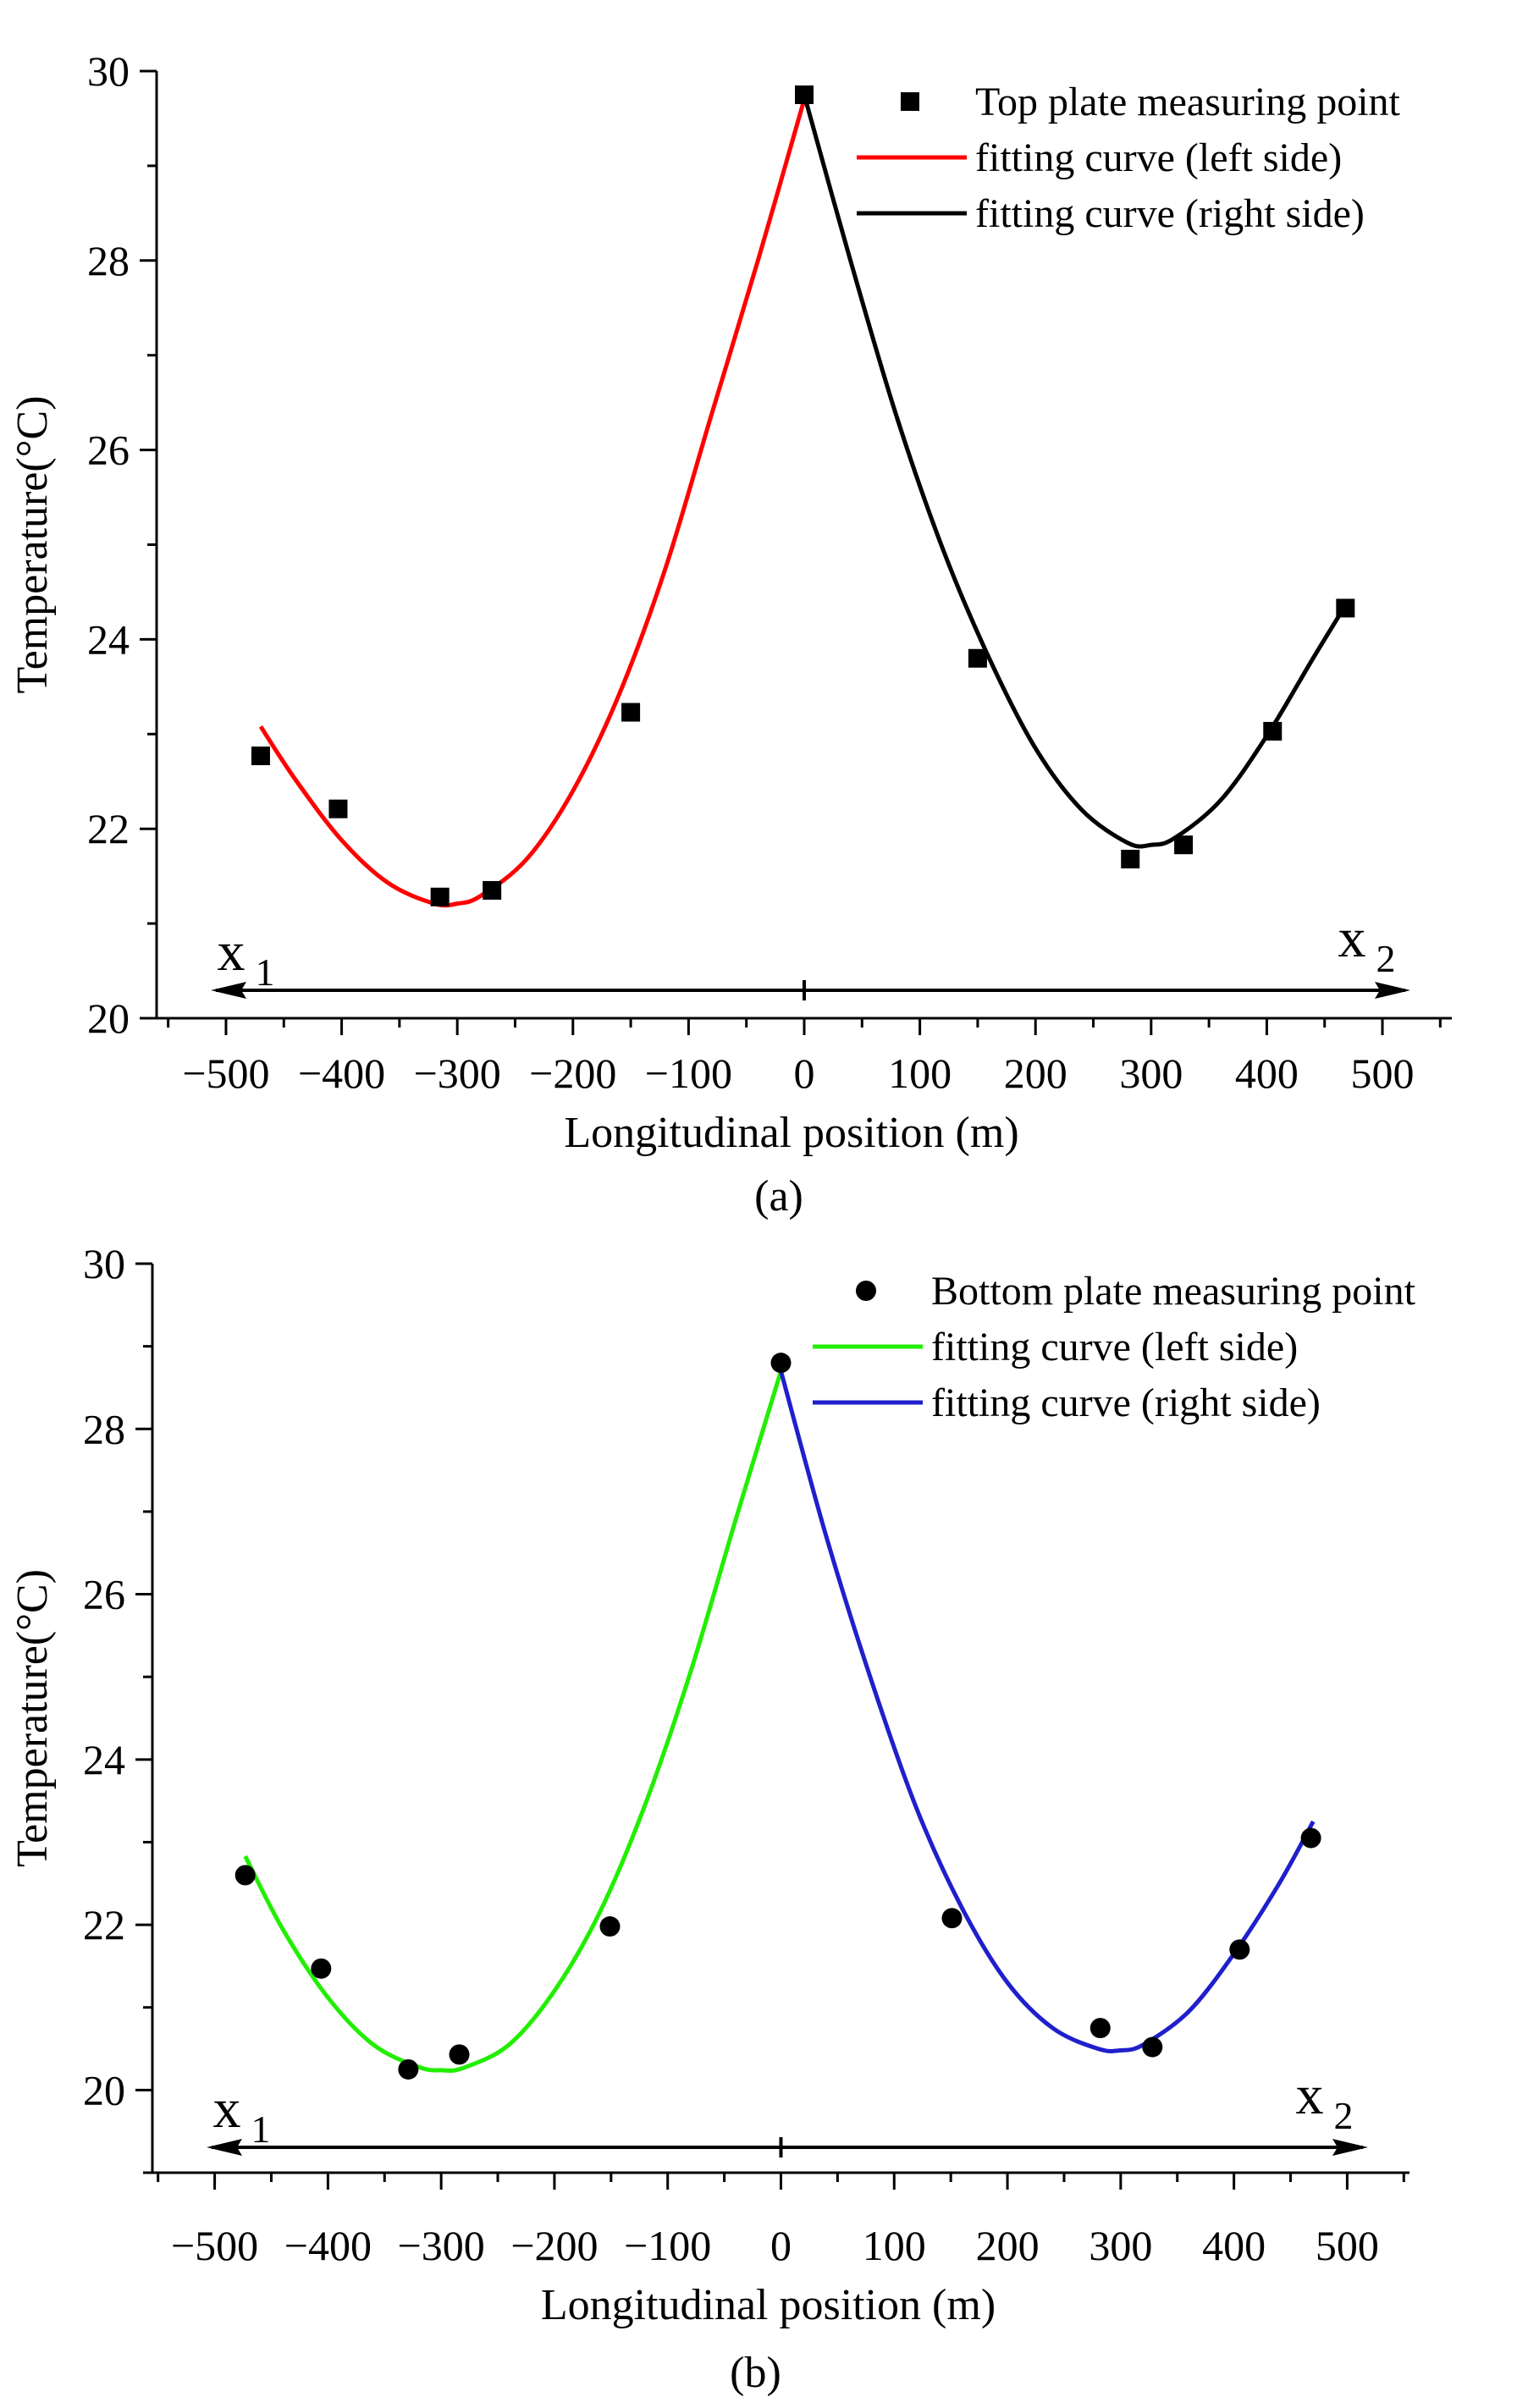  Describe the element at coordinates (755, 2373) in the screenshot. I see `panel-label: (b)` at that location.